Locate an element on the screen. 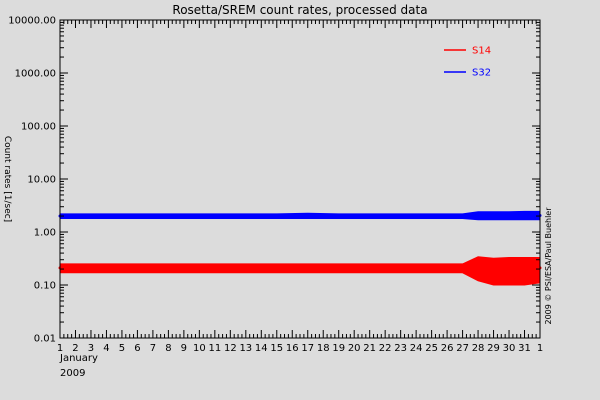 This screenshot has height=400, width=600. x-tick-label: 6 is located at coordinates (137, 348).